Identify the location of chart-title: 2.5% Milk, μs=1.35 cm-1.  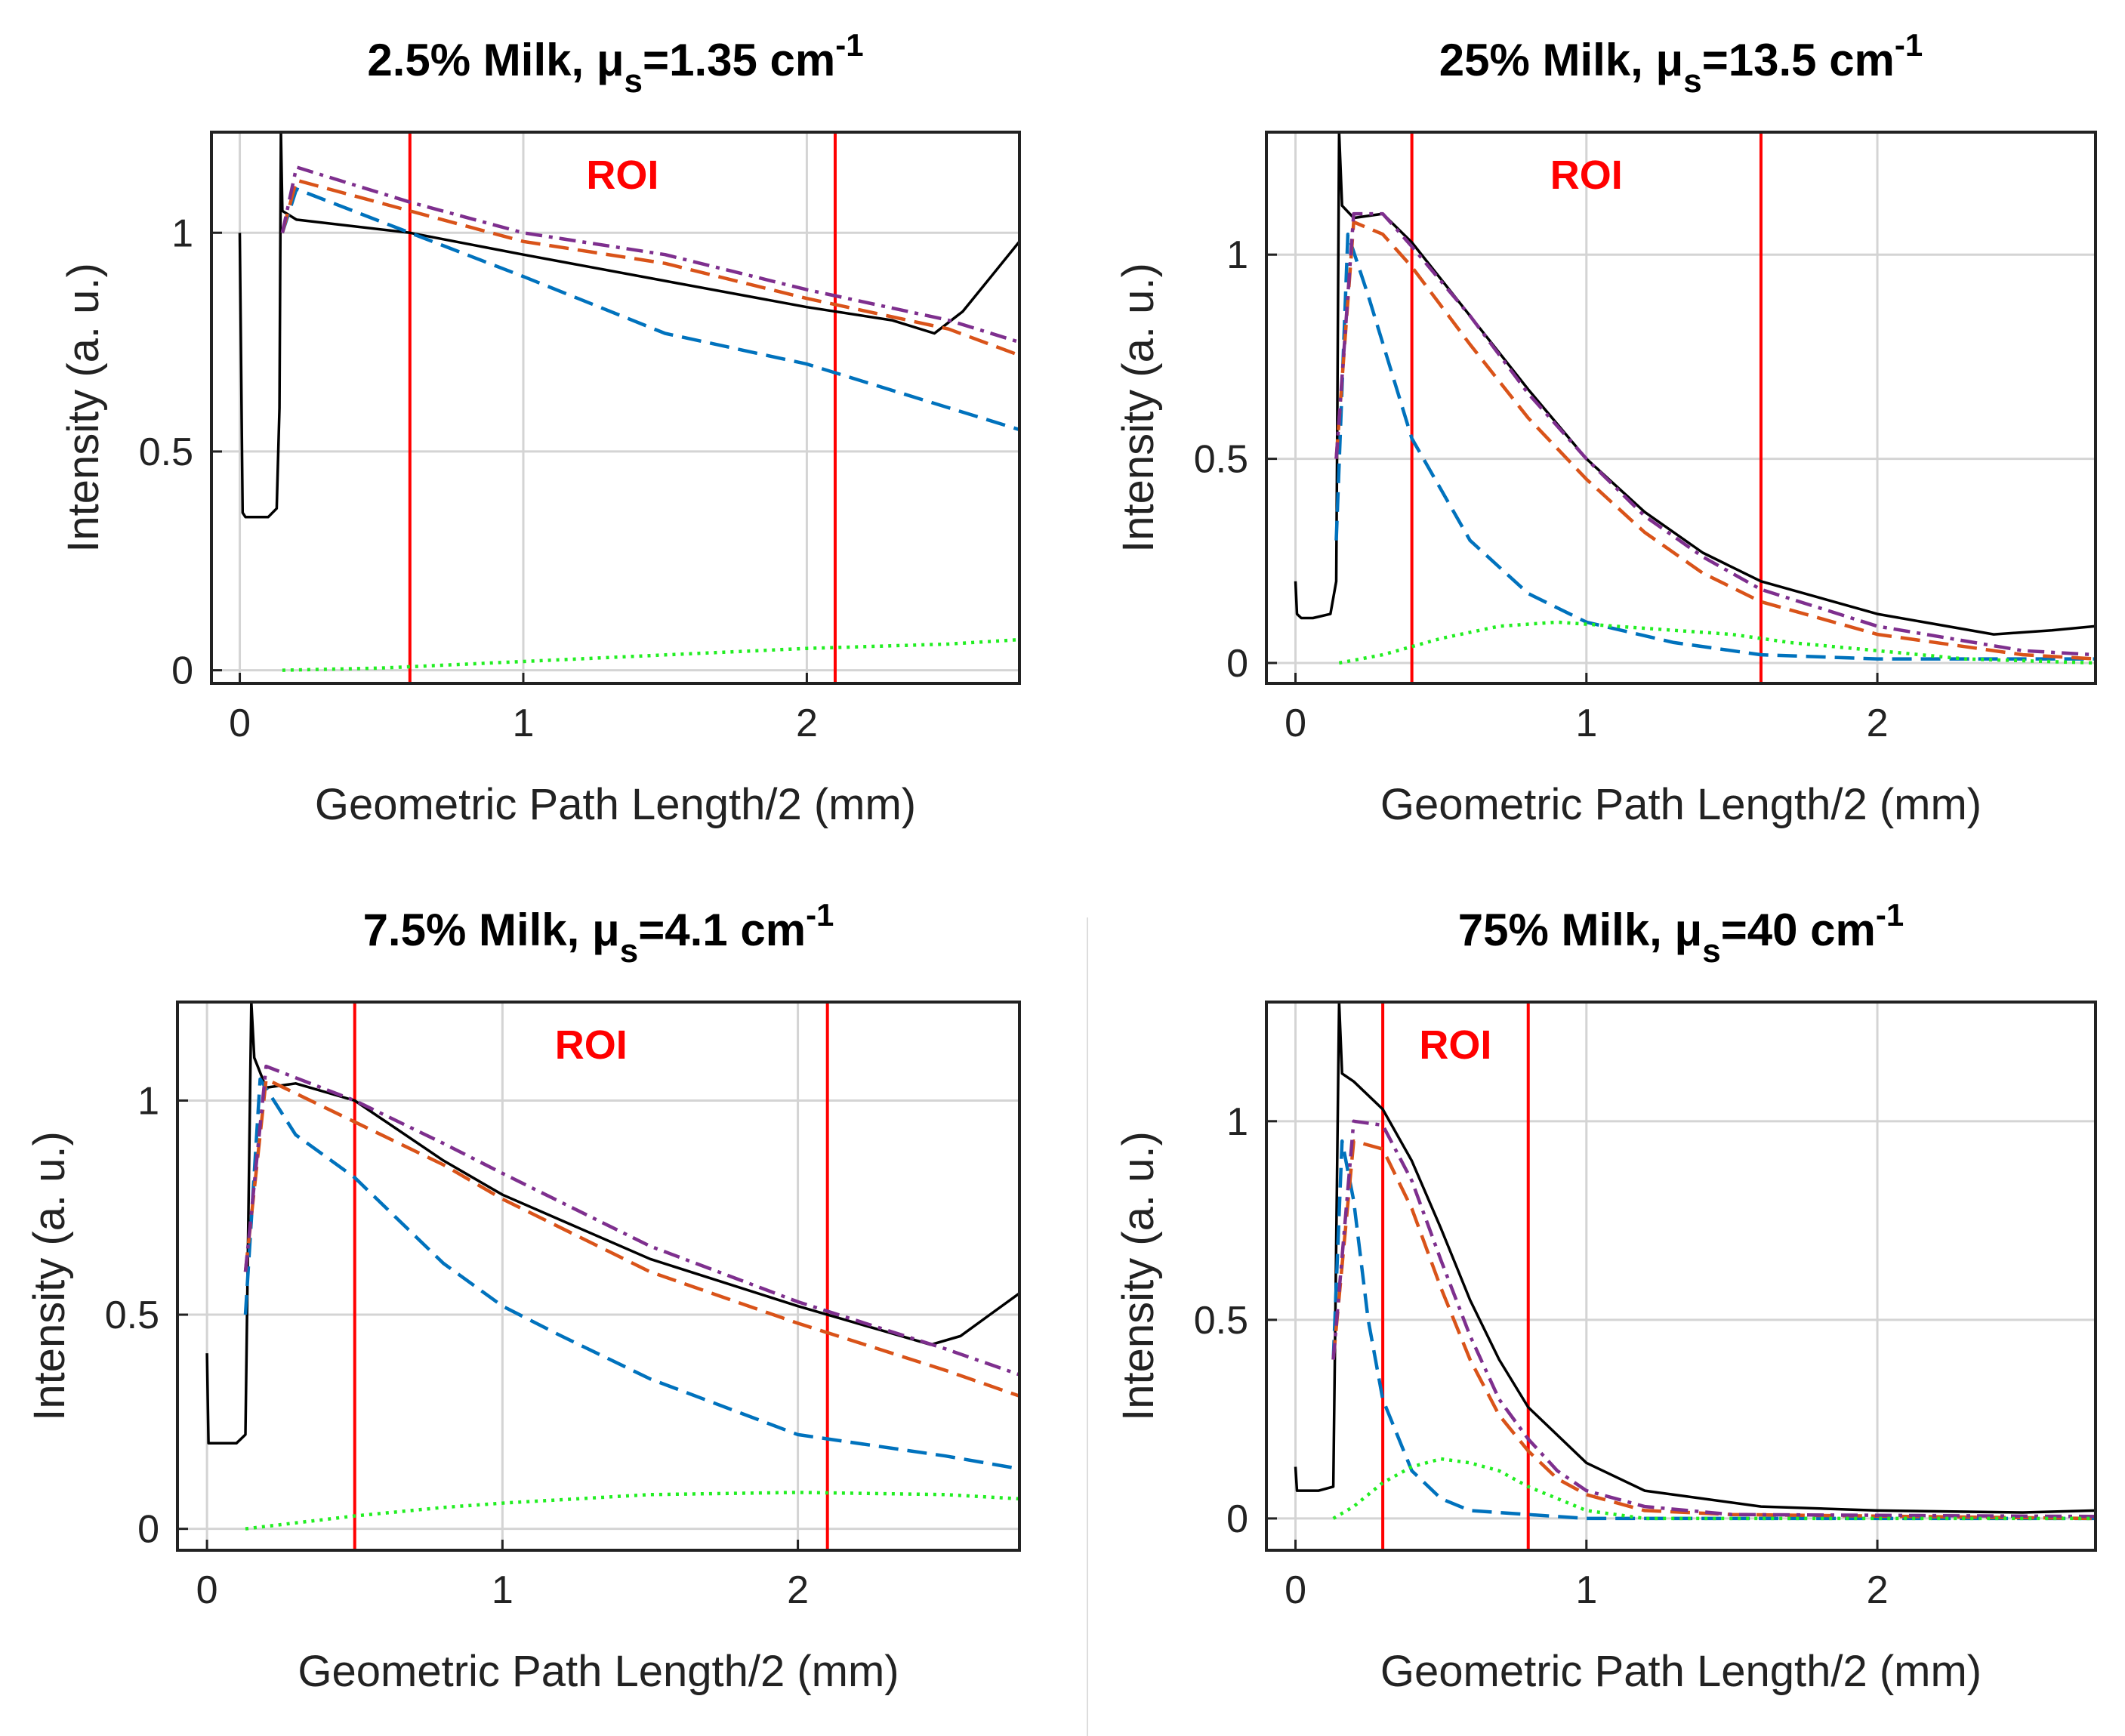
(615, 64).